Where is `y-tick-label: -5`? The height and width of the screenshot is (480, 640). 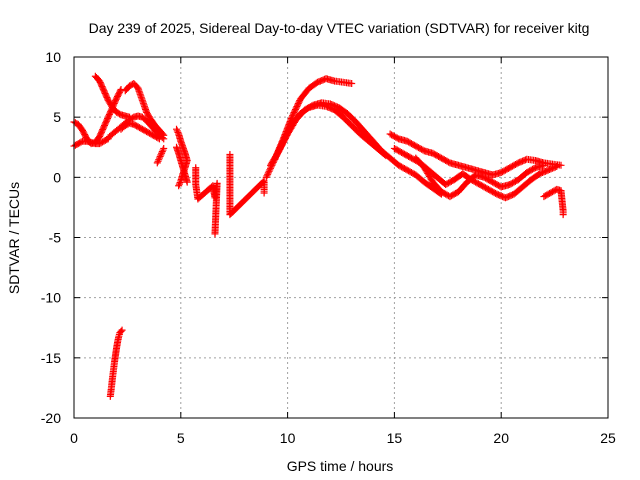 y-tick-label: -5 is located at coordinates (55, 238).